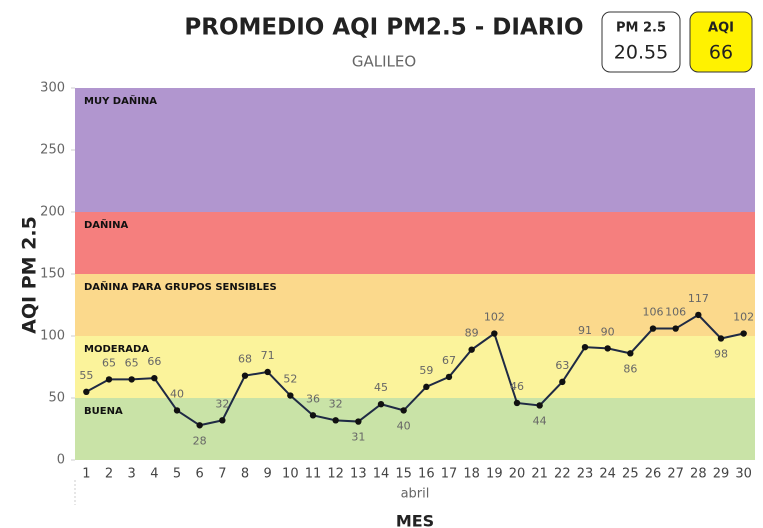 The image size is (763, 528). I want to click on x-tick-label: 12, so click(335, 474).